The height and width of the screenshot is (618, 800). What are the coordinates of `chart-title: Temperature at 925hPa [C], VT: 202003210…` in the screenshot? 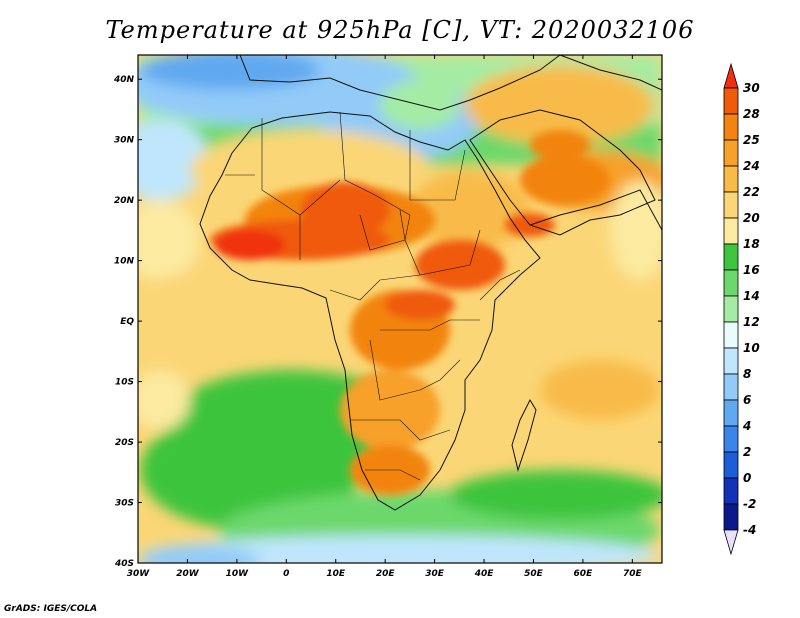 It's located at (400, 30).